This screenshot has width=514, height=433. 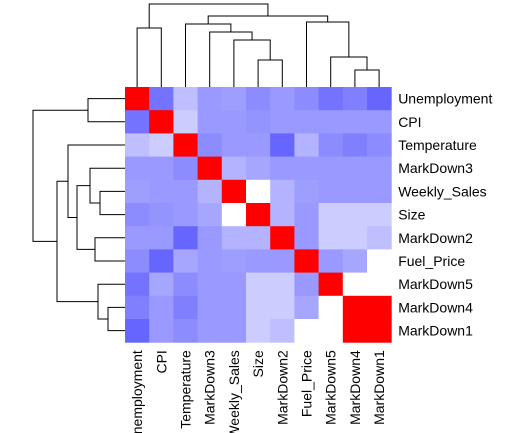 I want to click on heatmap-cell-MarkDown3-MarkDown3, so click(x=210, y=168).